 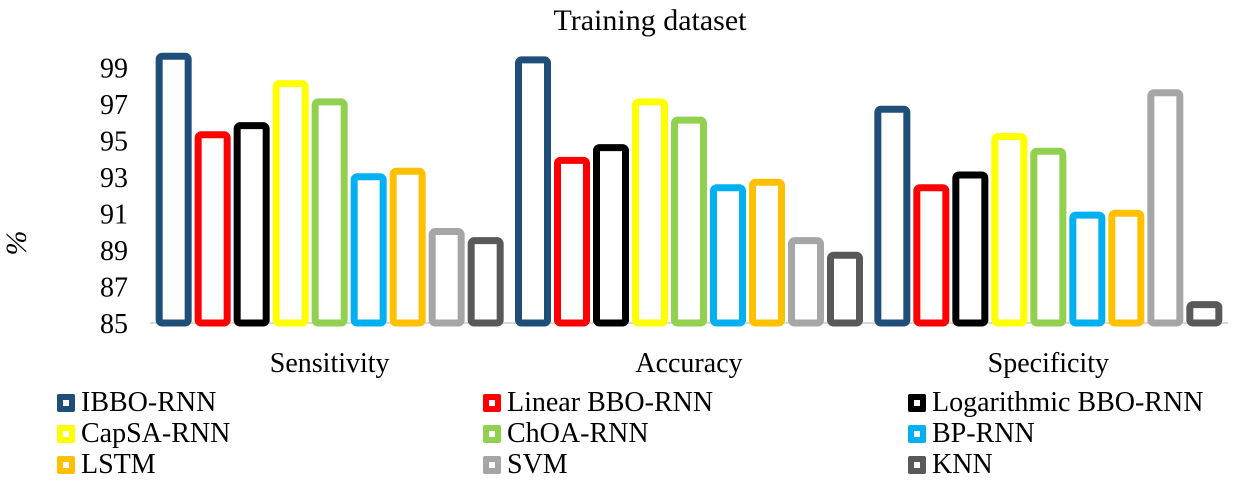 I want to click on bar-knn-sensitivity, so click(x=485, y=282).